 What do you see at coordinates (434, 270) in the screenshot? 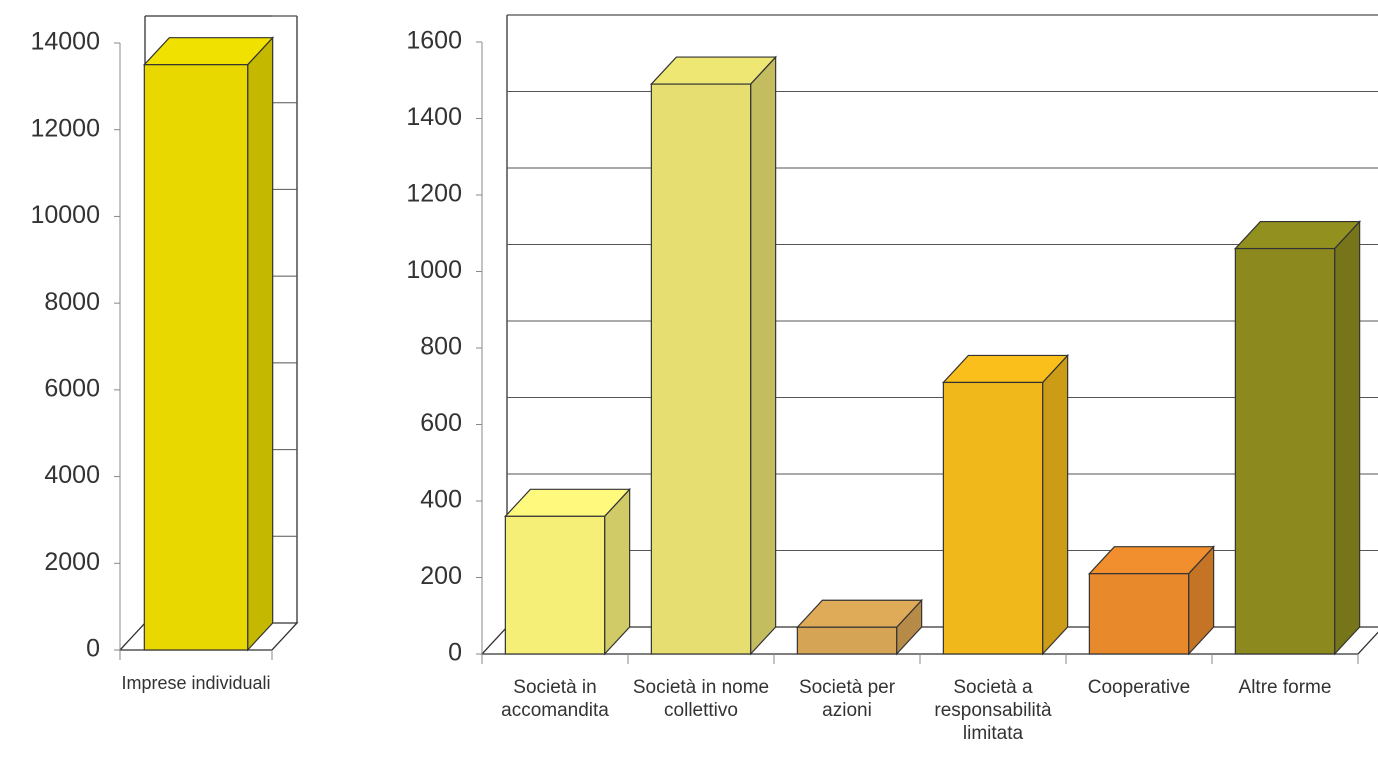
I see `y-tick-label: 1000` at bounding box center [434, 270].